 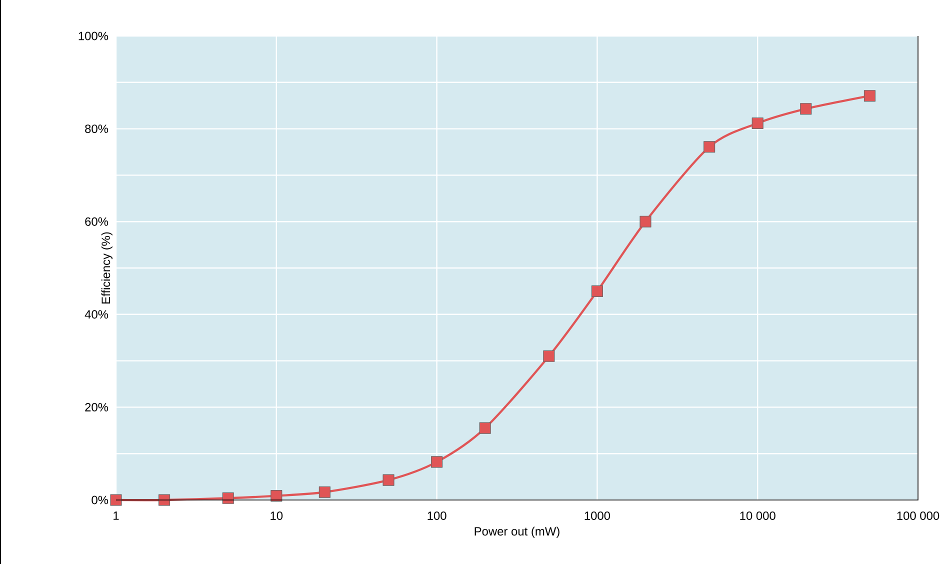 I want to click on y-tick-label: 0%, so click(x=100, y=500).